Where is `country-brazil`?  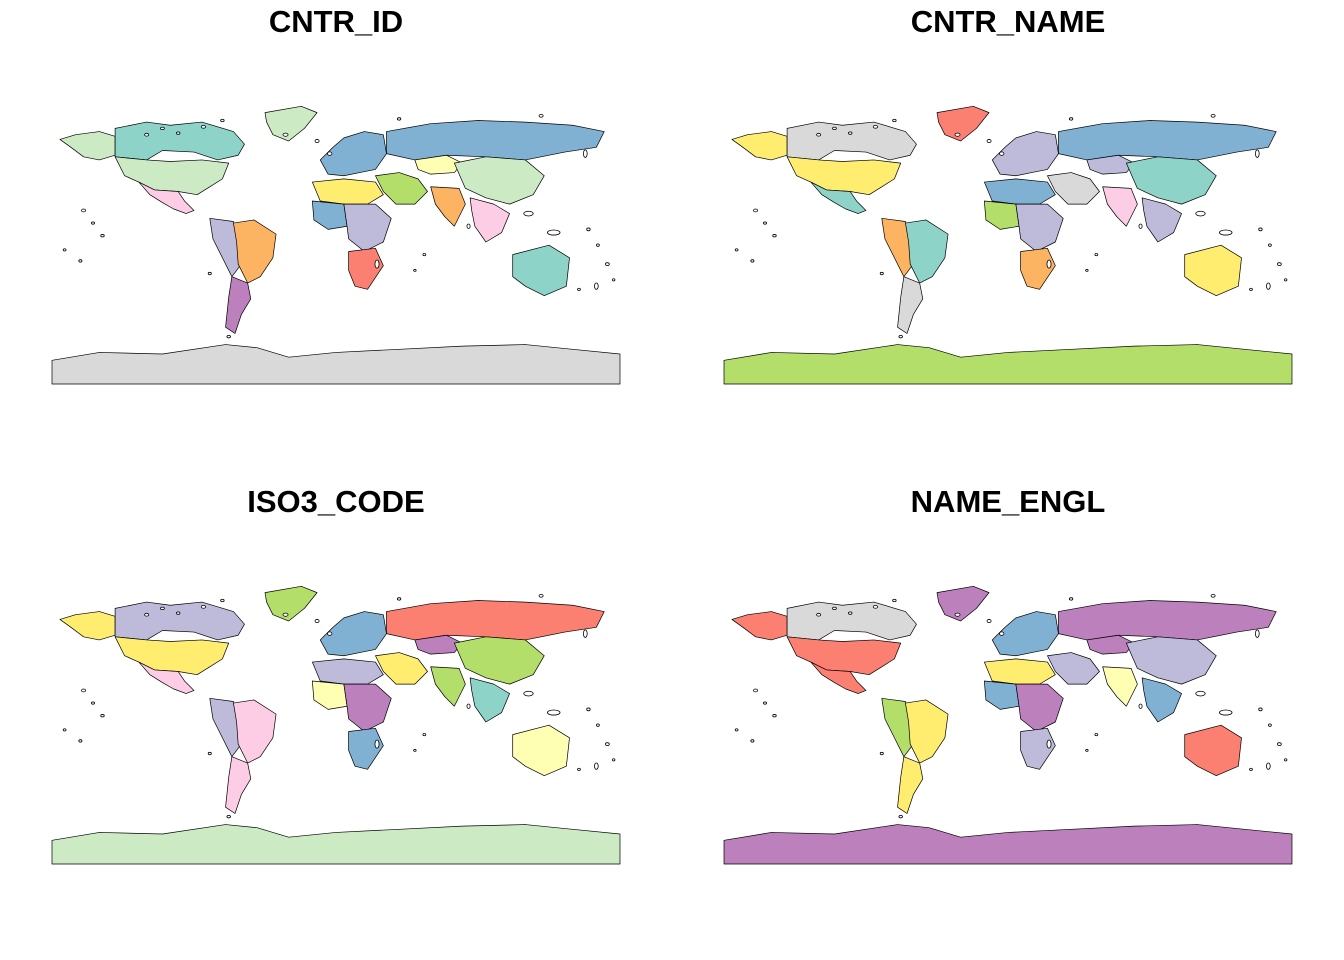
country-brazil is located at coordinates (926, 251).